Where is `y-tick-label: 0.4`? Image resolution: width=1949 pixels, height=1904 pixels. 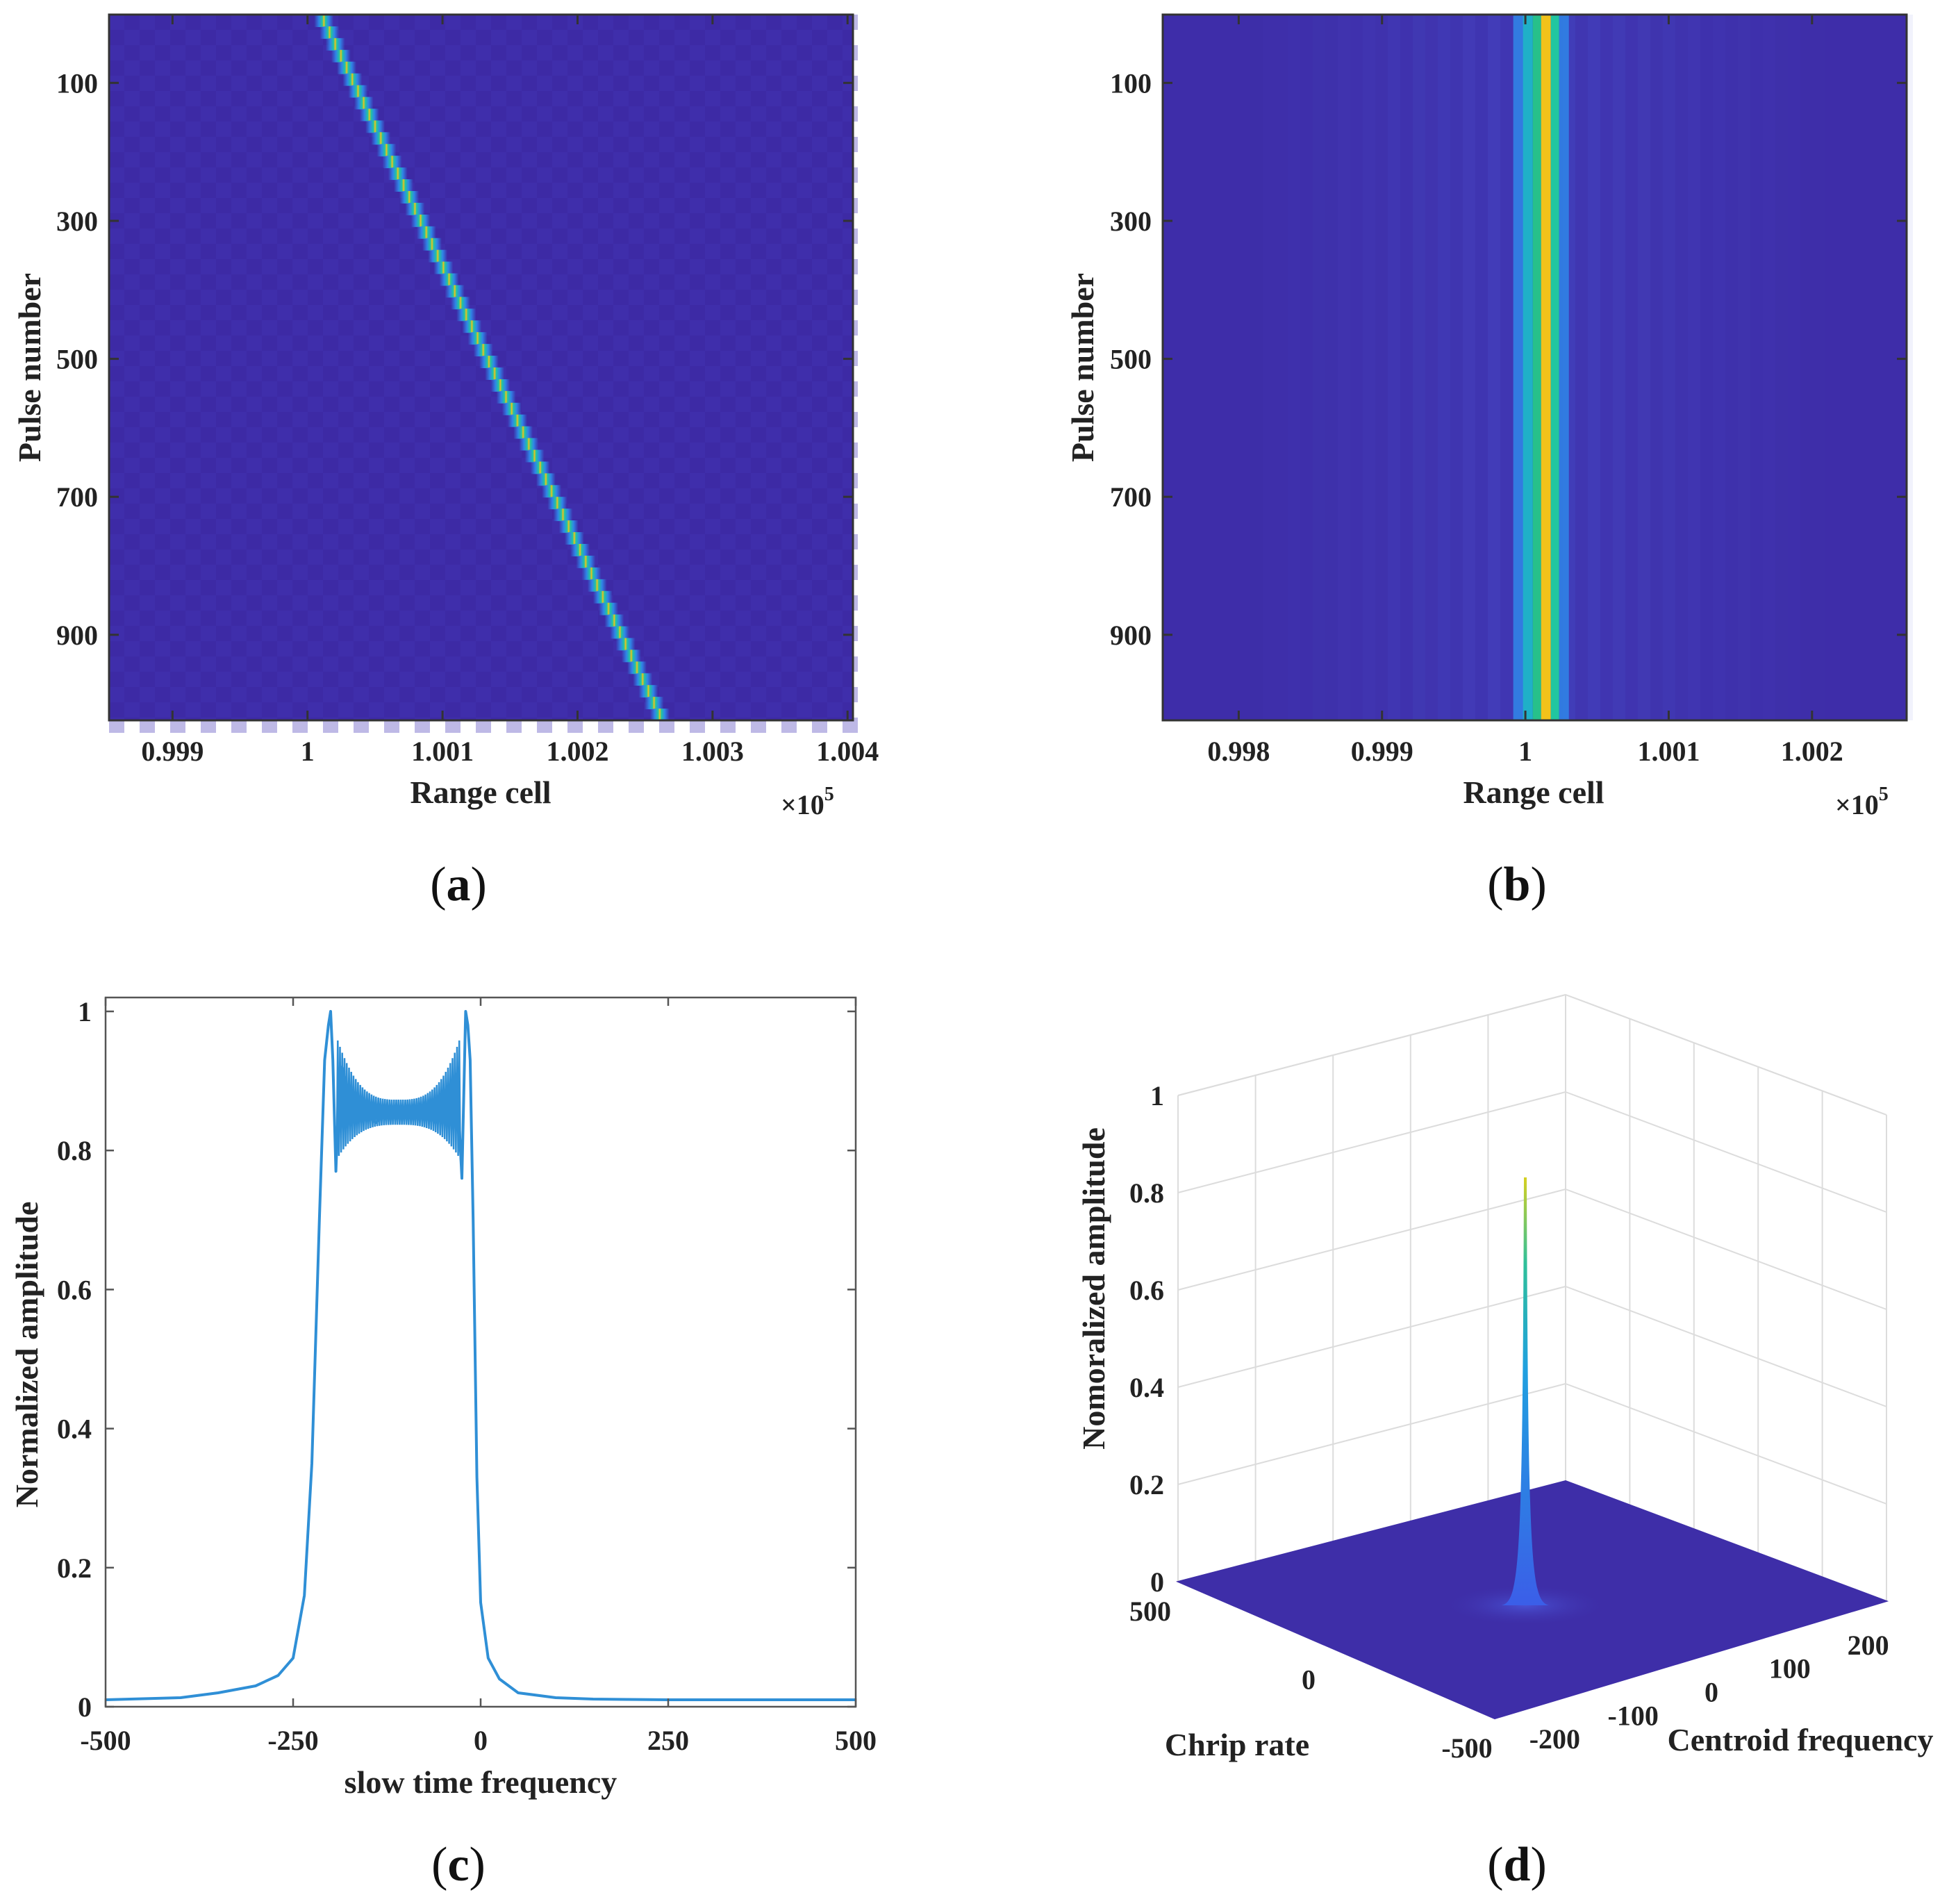
y-tick-label: 0.4 is located at coordinates (74, 1429).